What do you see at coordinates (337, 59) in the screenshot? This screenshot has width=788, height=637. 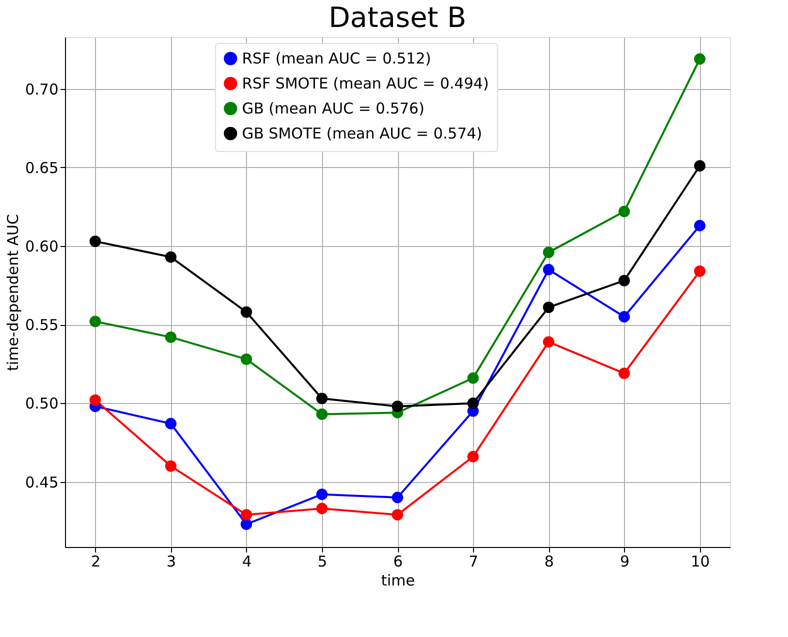 I see `legend-label: RSF (mean AUC = 0.512)` at bounding box center [337, 59].